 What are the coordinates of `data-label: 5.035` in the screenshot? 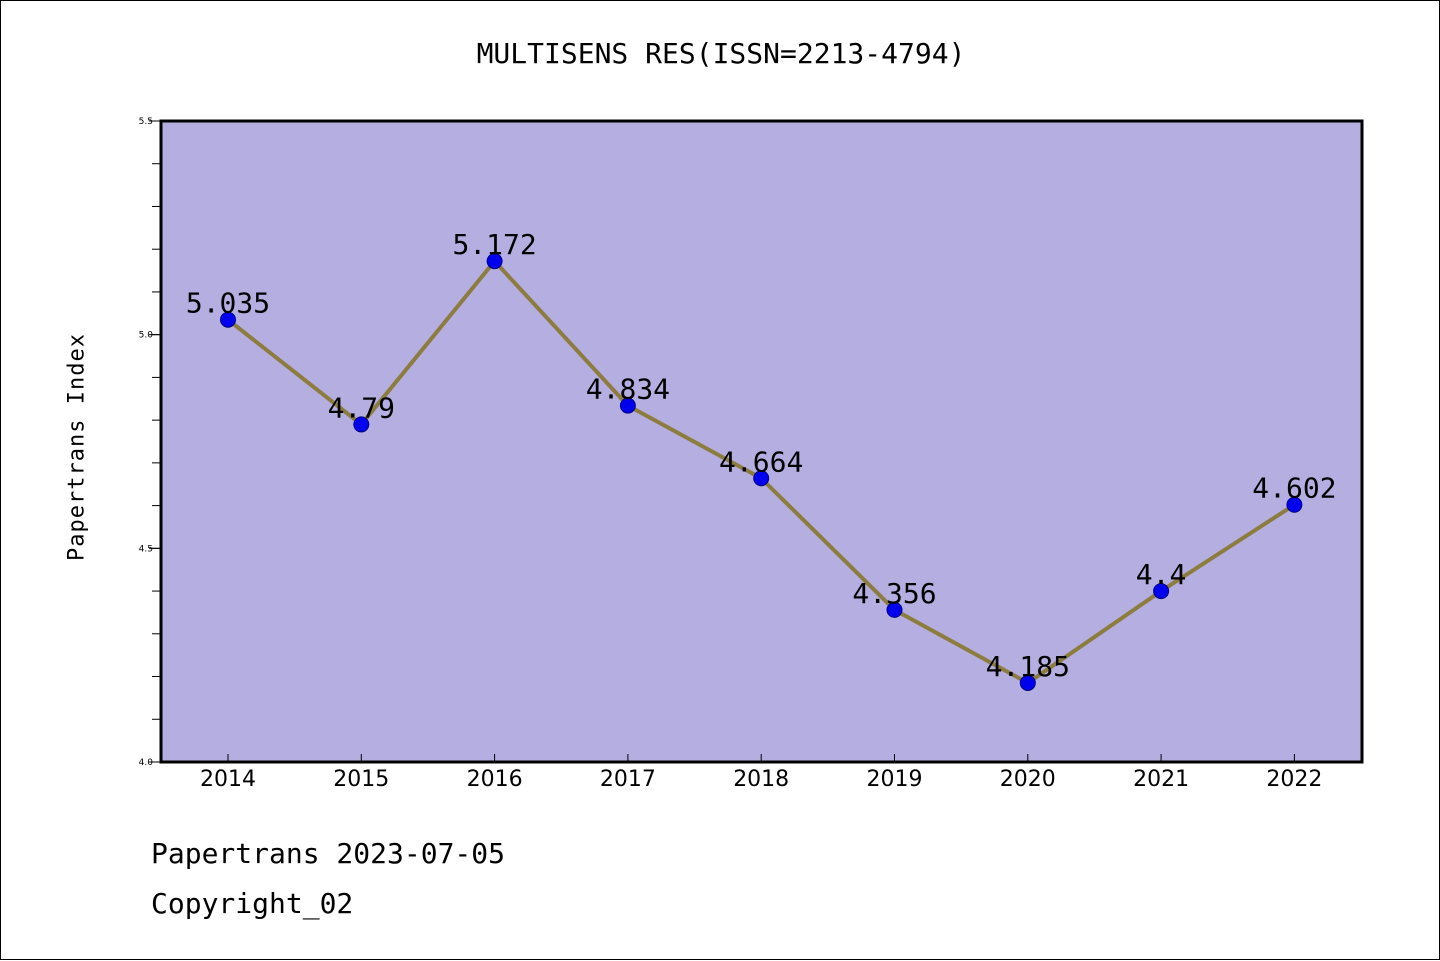 It's located at (228, 303).